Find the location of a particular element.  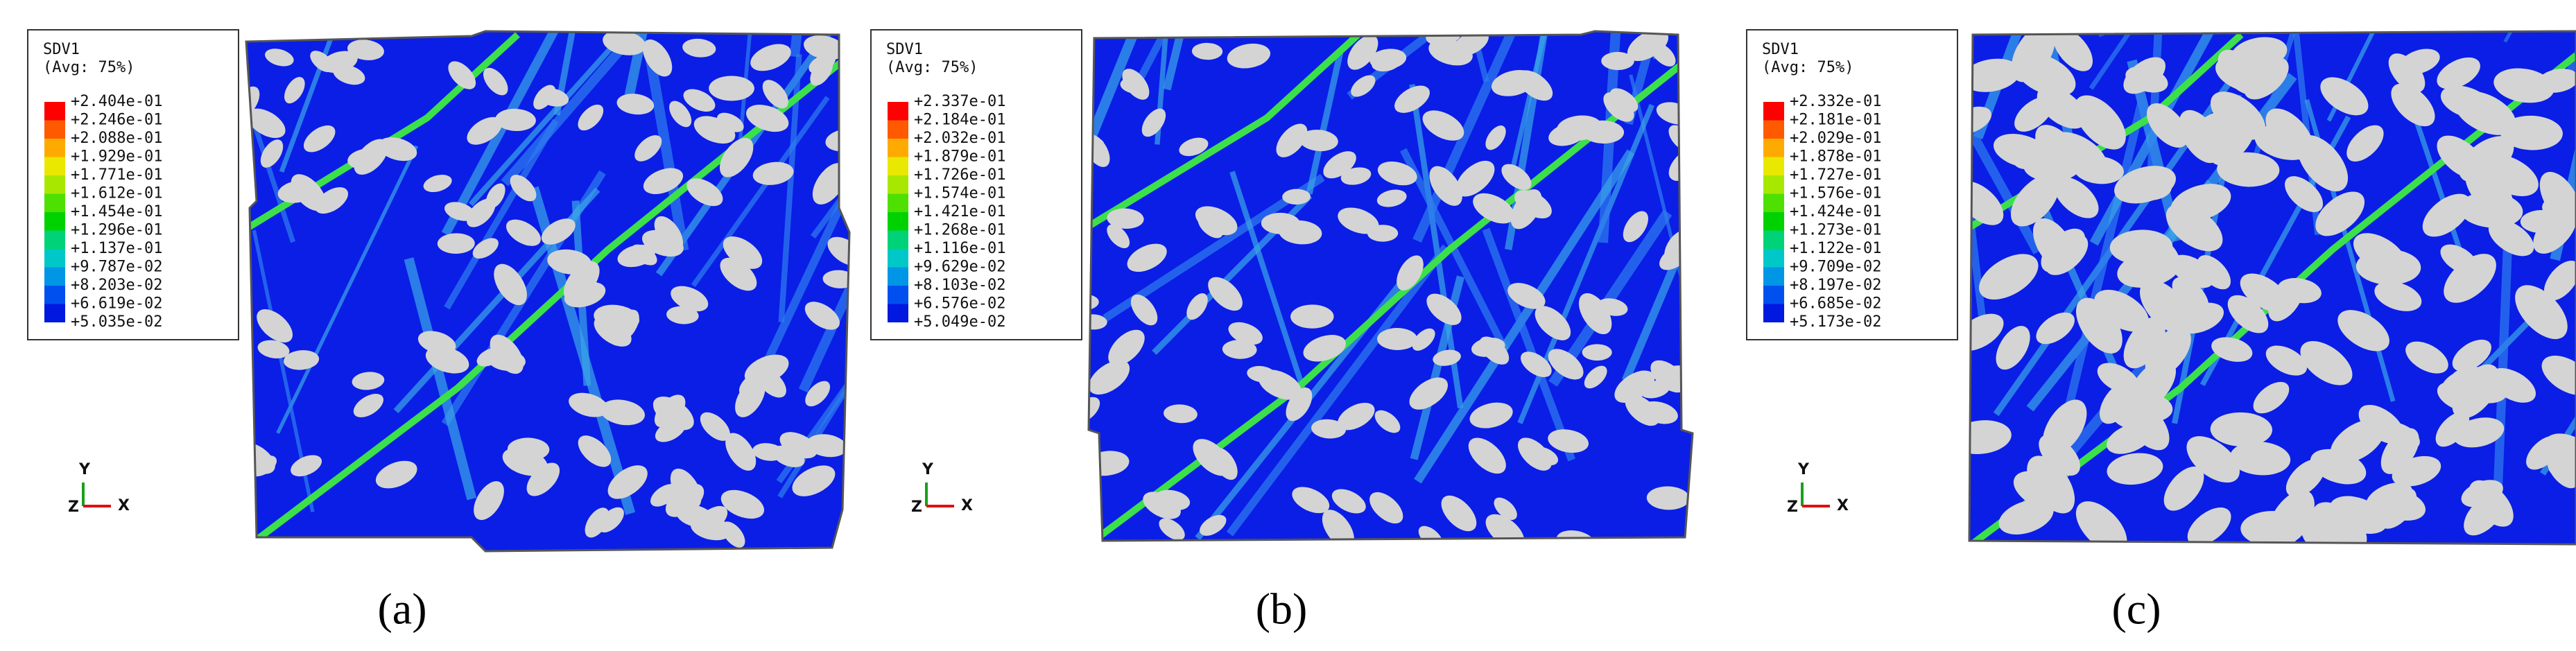

legend-label: +1.137e-01 is located at coordinates (116, 248).